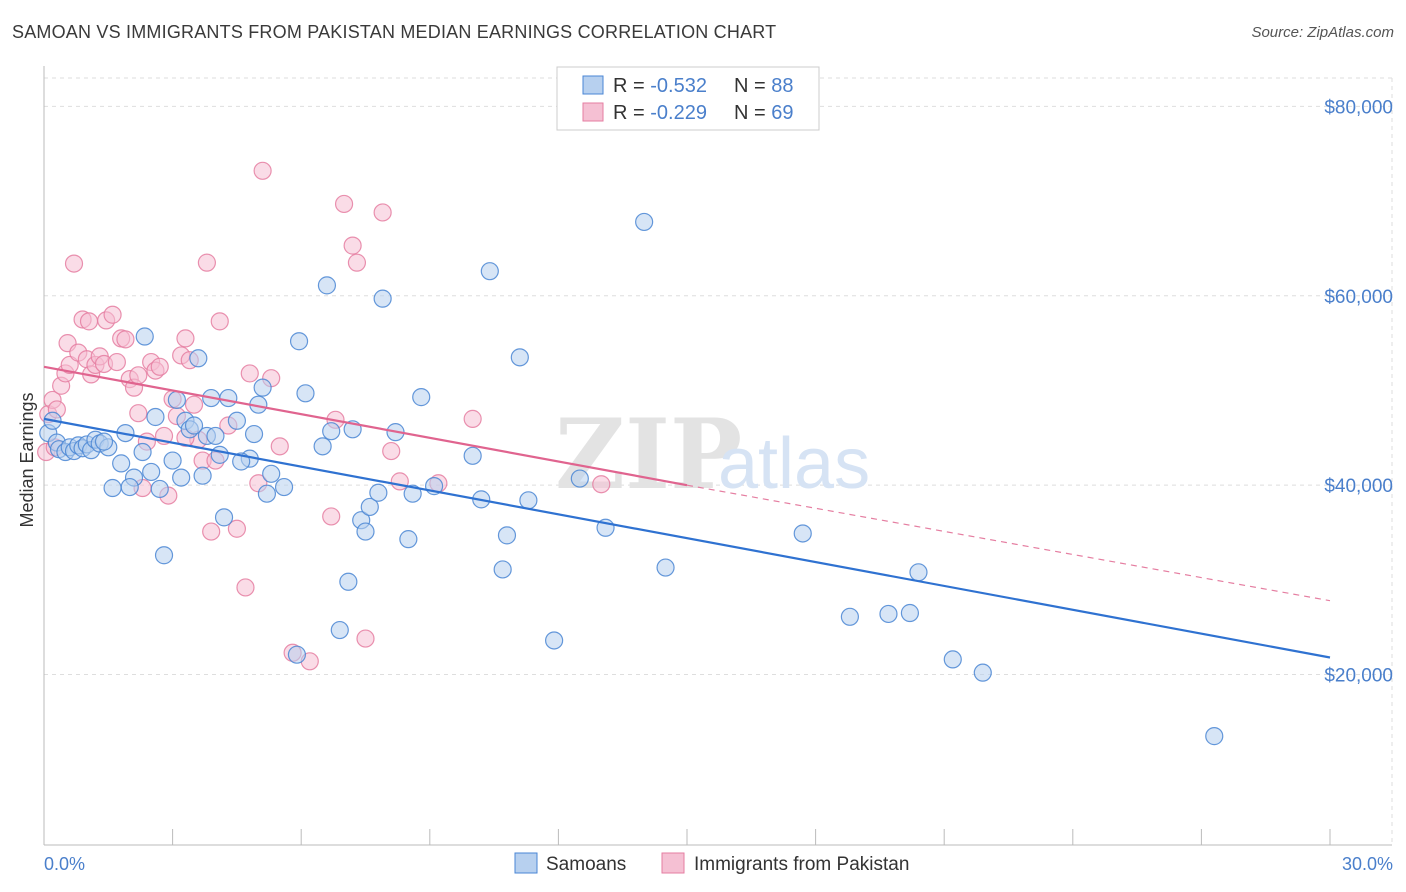 This screenshot has width=1406, height=892. What do you see at coordinates (794, 464) in the screenshot?
I see `watermark-atlas: atlas` at bounding box center [794, 464].